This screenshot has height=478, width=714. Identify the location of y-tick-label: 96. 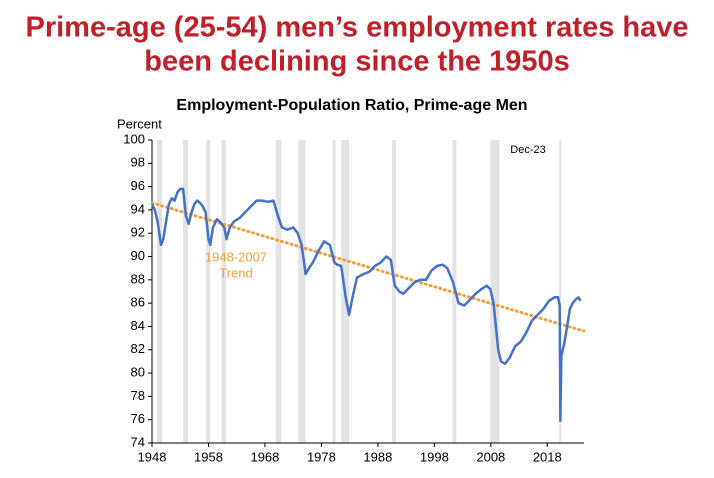
(138, 185).